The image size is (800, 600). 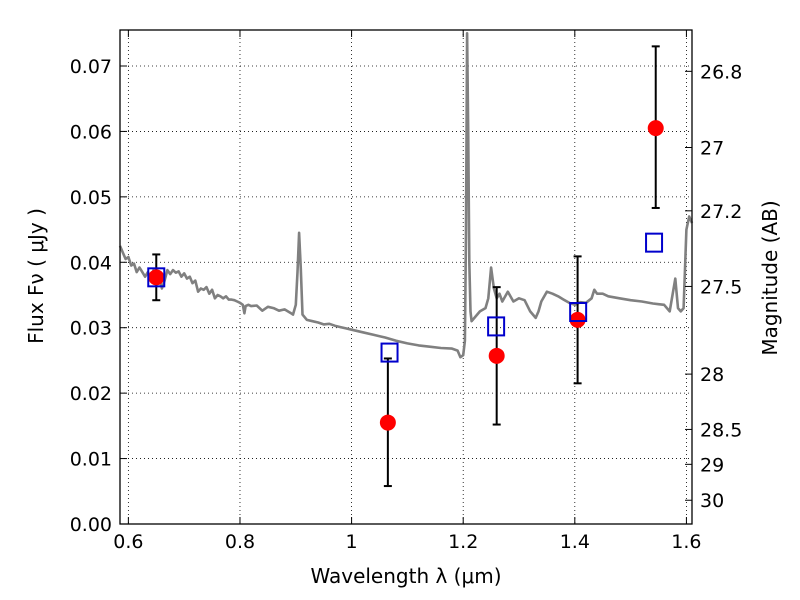 I want to click on y-tick-label: 0.00, so click(x=91, y=525).